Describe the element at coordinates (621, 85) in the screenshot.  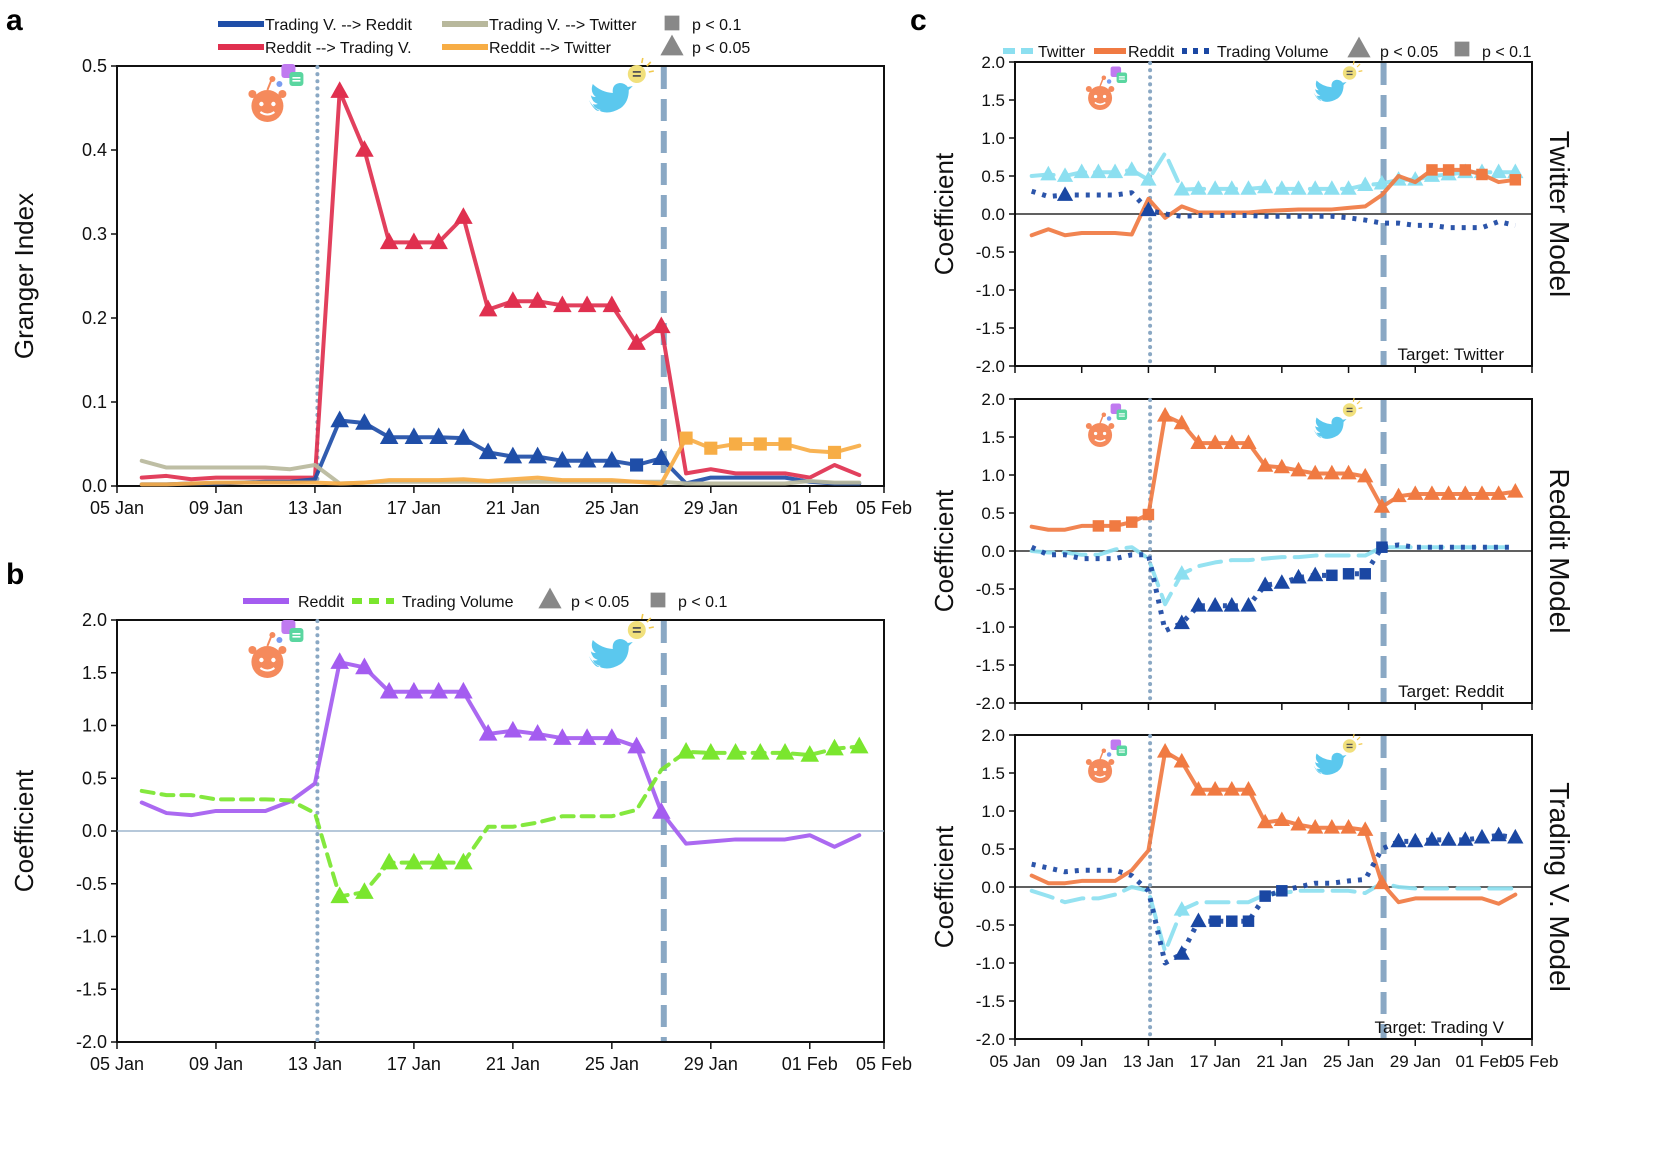
I see `twitter-icon` at that location.